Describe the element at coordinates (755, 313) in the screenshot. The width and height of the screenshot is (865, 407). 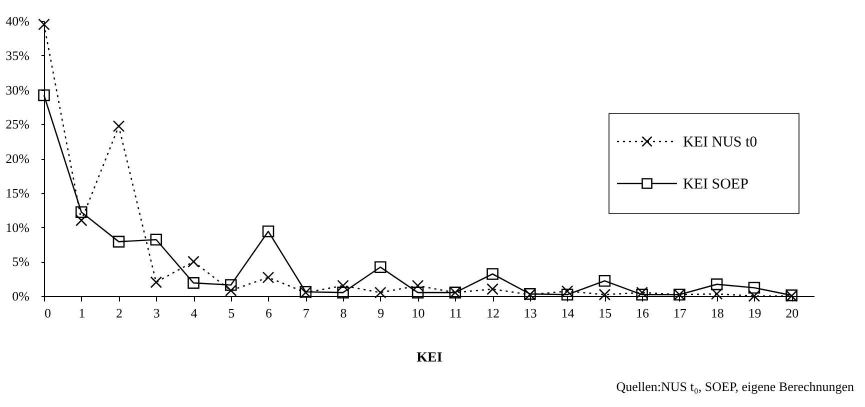
I see `x-tick-label: 19` at that location.